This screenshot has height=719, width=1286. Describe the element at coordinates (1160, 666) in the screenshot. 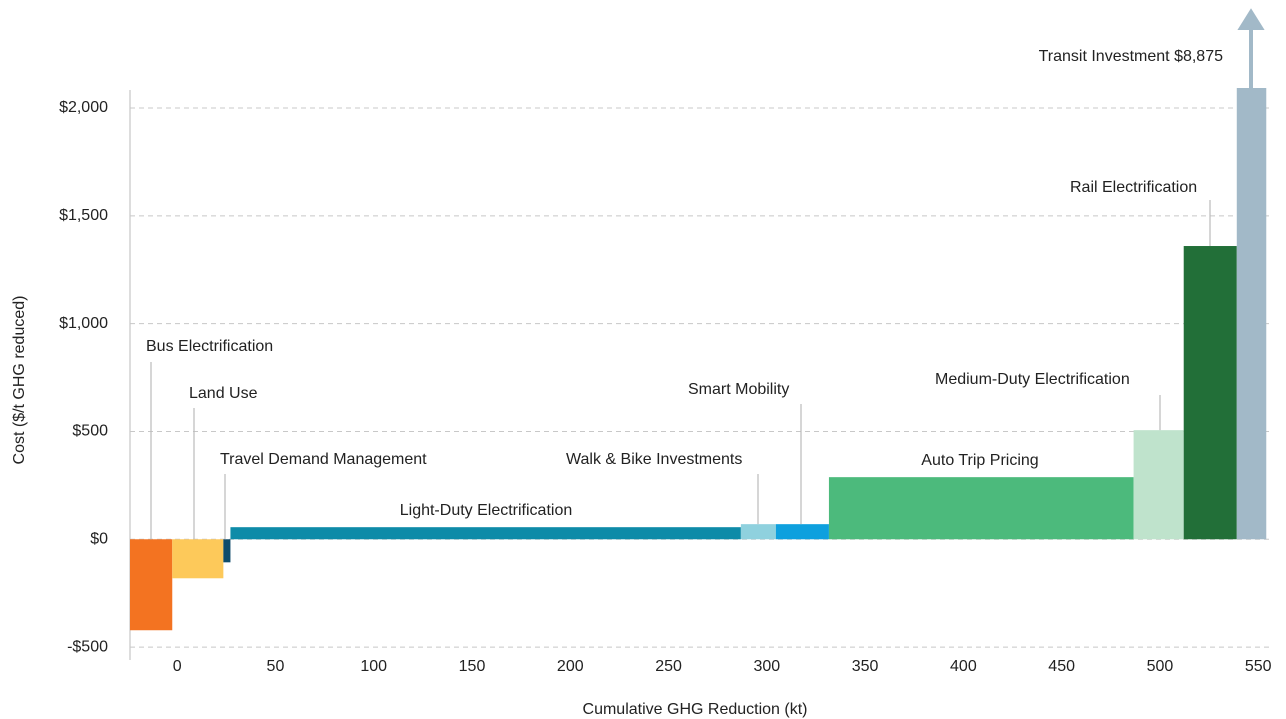

I see `x-tick-label: 500` at that location.